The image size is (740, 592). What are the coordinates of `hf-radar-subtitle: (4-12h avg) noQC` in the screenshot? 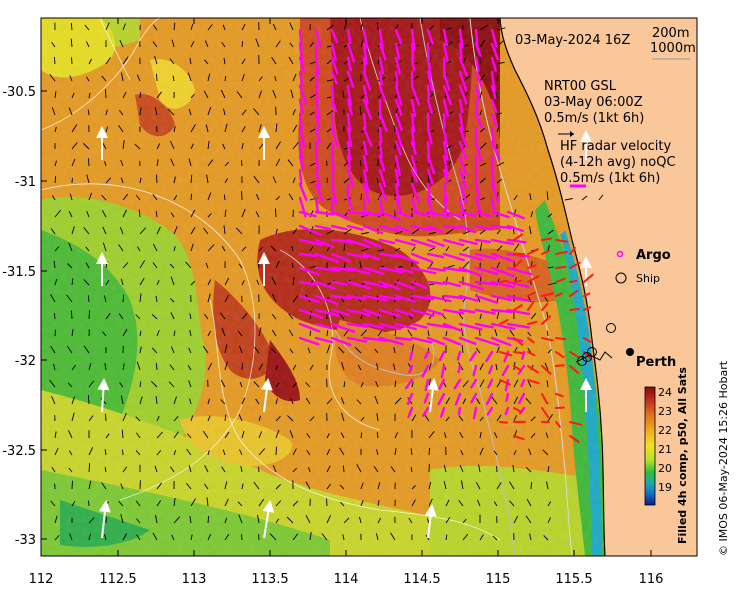 It's located at (618, 162).